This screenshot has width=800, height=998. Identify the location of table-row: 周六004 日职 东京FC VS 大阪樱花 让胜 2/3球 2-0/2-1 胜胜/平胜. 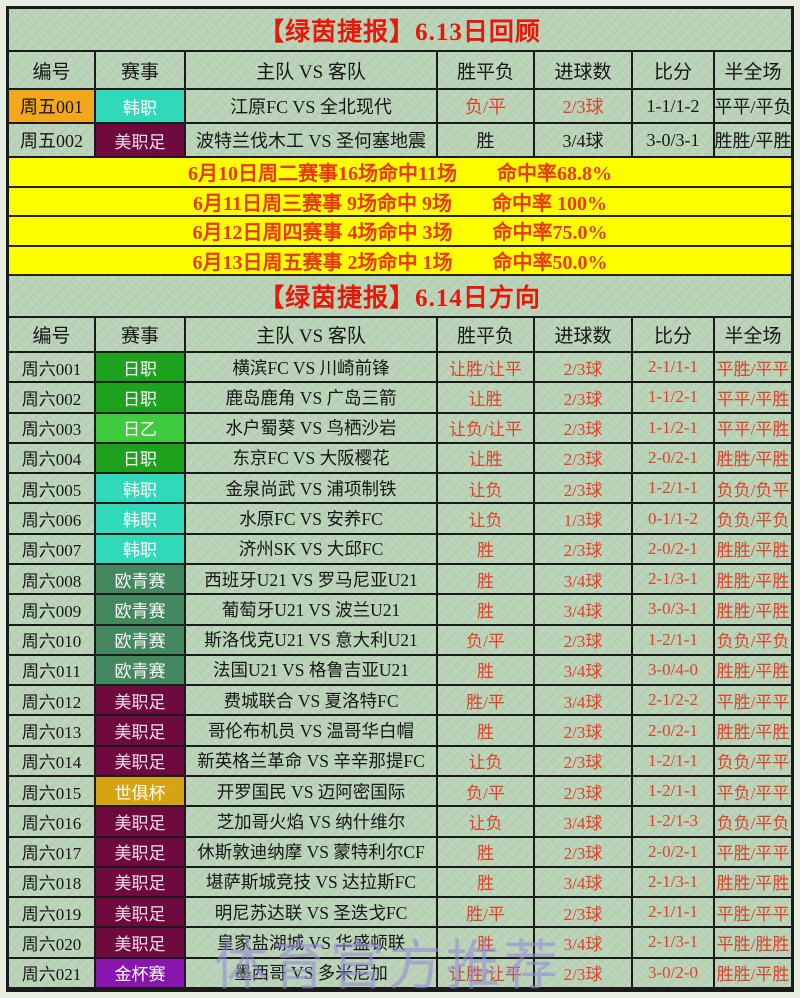
(400, 459).